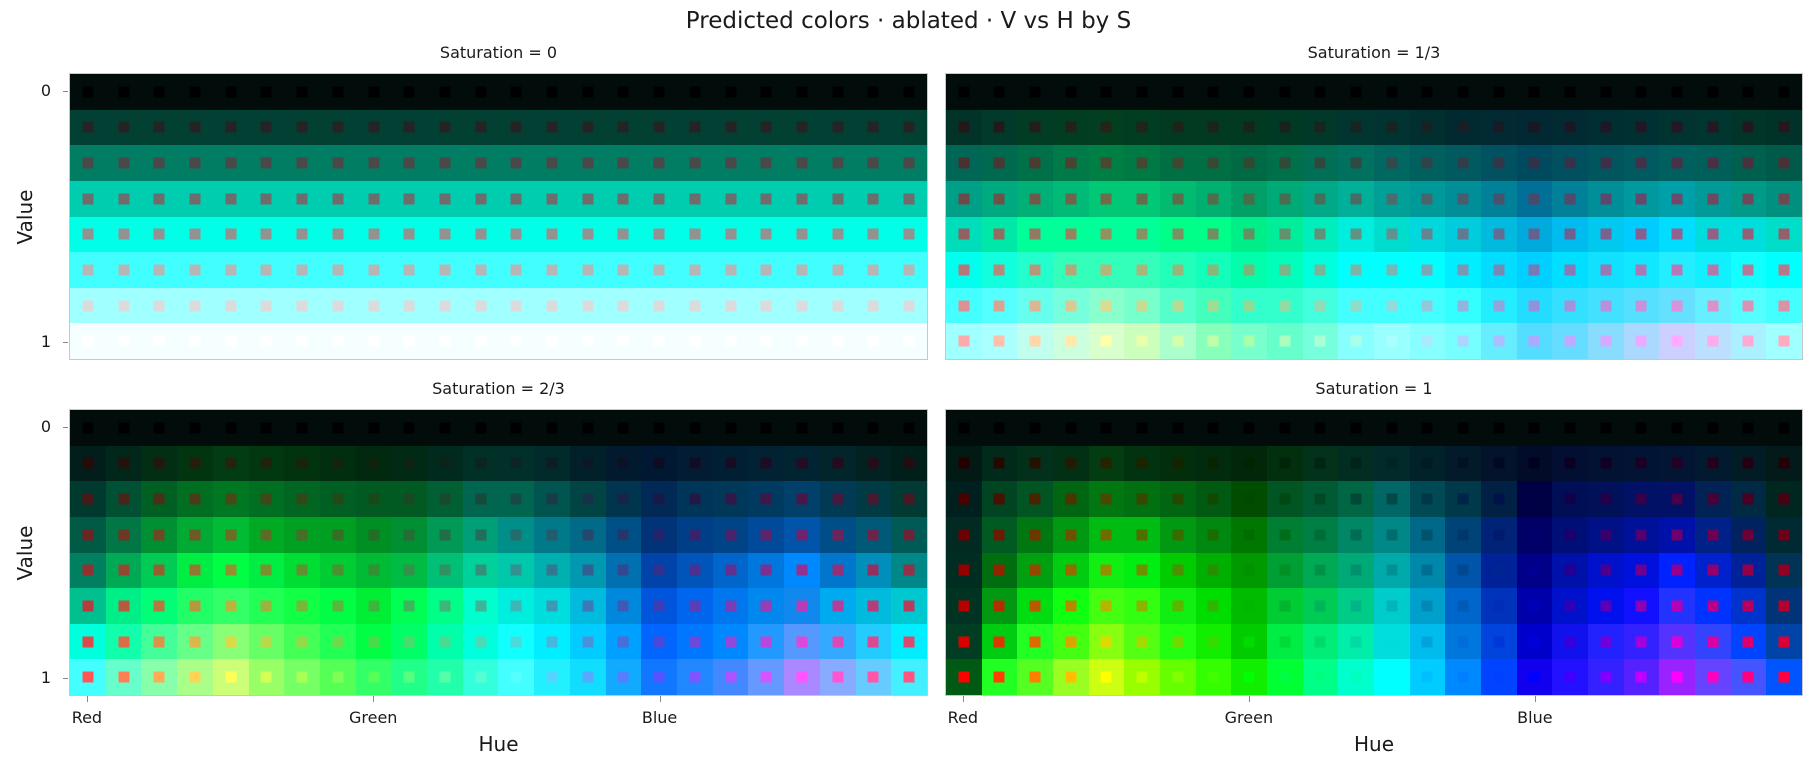 This screenshot has height=771, width=1817. I want to click on x-tick-label: Red, so click(963, 717).